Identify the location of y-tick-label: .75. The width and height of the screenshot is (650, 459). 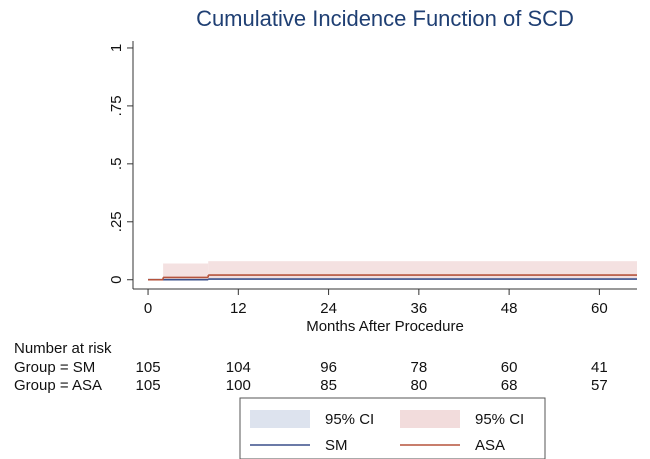
(116, 105).